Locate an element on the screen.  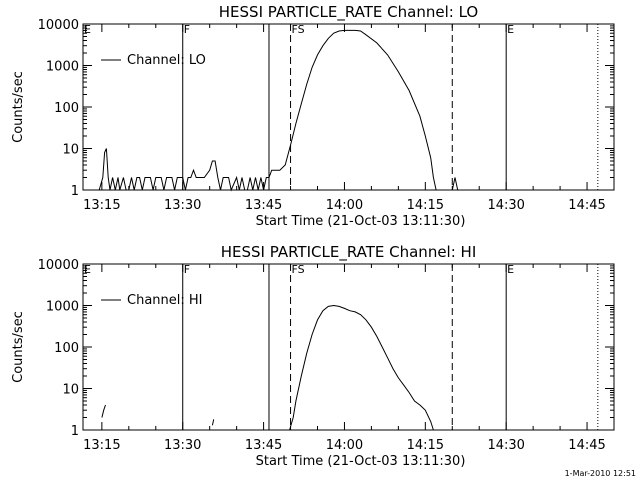
chart-title: HESSI PARTICLE_RATE Channel: HI is located at coordinates (349, 252).